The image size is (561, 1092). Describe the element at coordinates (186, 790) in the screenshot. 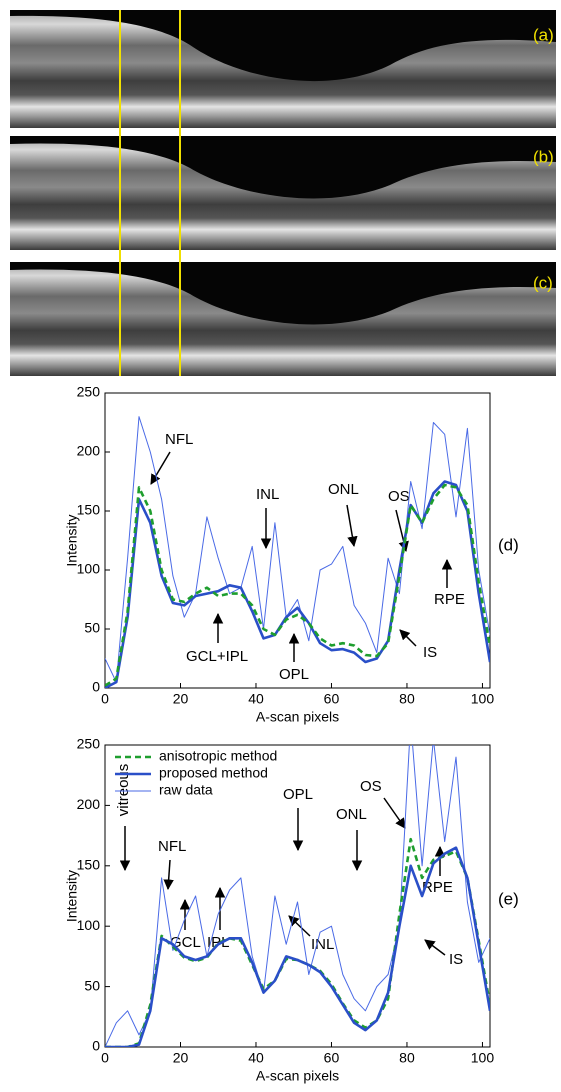

I see `legend-label: raw data` at that location.